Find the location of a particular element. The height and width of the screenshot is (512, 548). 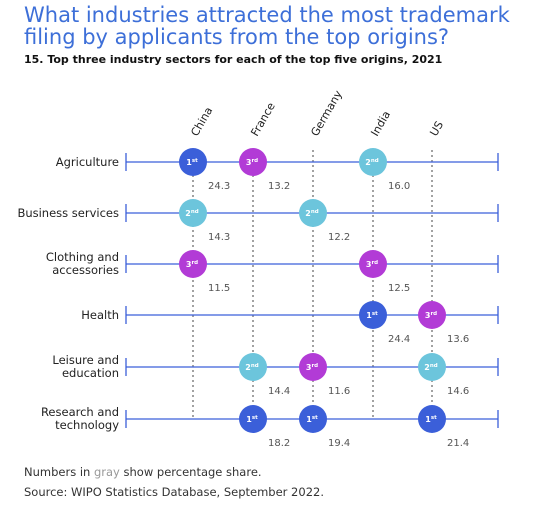

rank-marker: 1st 18.2 is located at coordinates (264, 427).